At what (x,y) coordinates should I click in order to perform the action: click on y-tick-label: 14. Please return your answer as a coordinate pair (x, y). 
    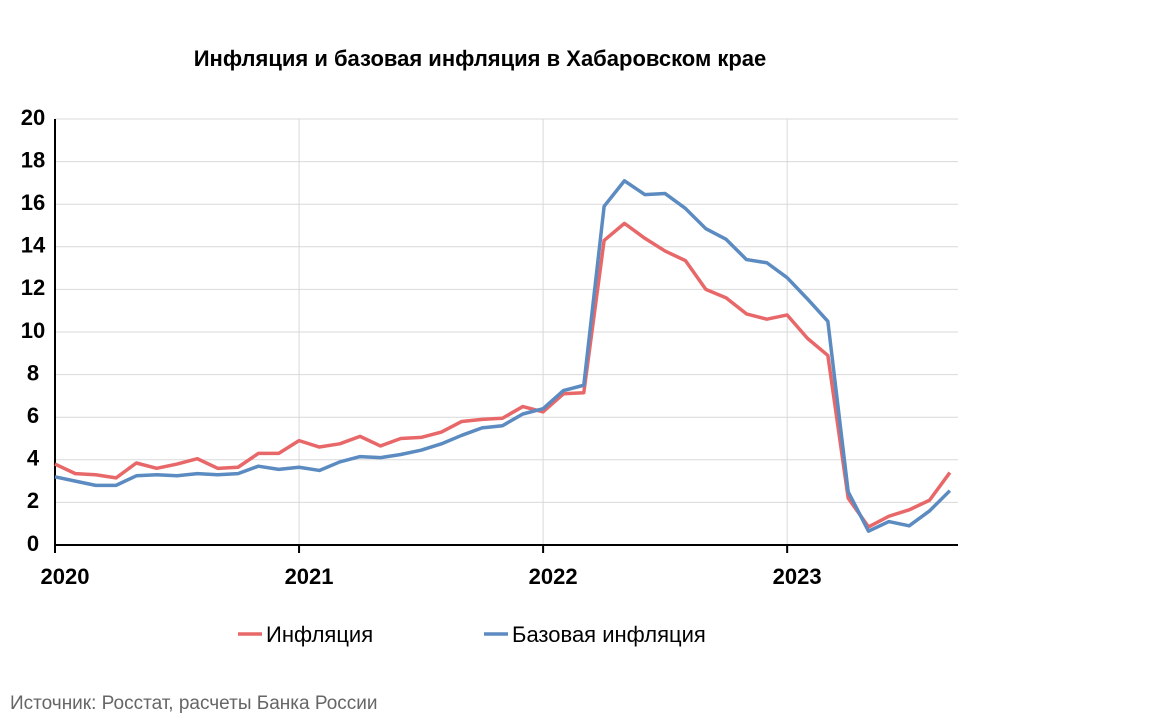
    Looking at the image, I should click on (33, 245).